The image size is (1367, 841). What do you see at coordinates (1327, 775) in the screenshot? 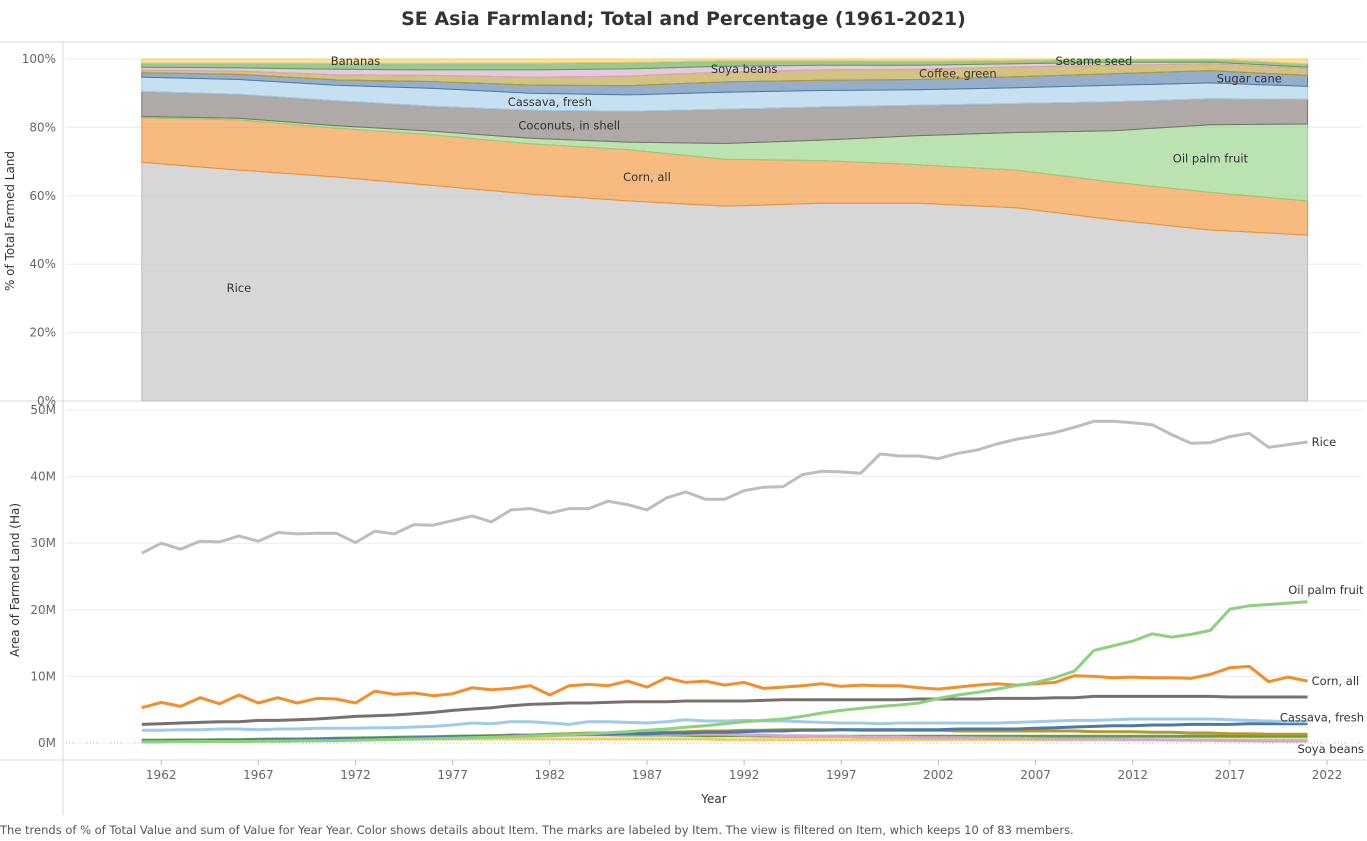
I see `x-tick-label: 2022` at bounding box center [1327, 775].